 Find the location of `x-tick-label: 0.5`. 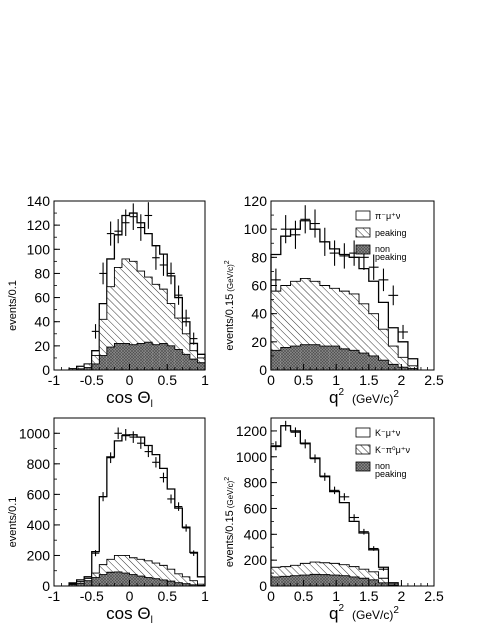

x-tick-label: 0.5 is located at coordinates (304, 596).